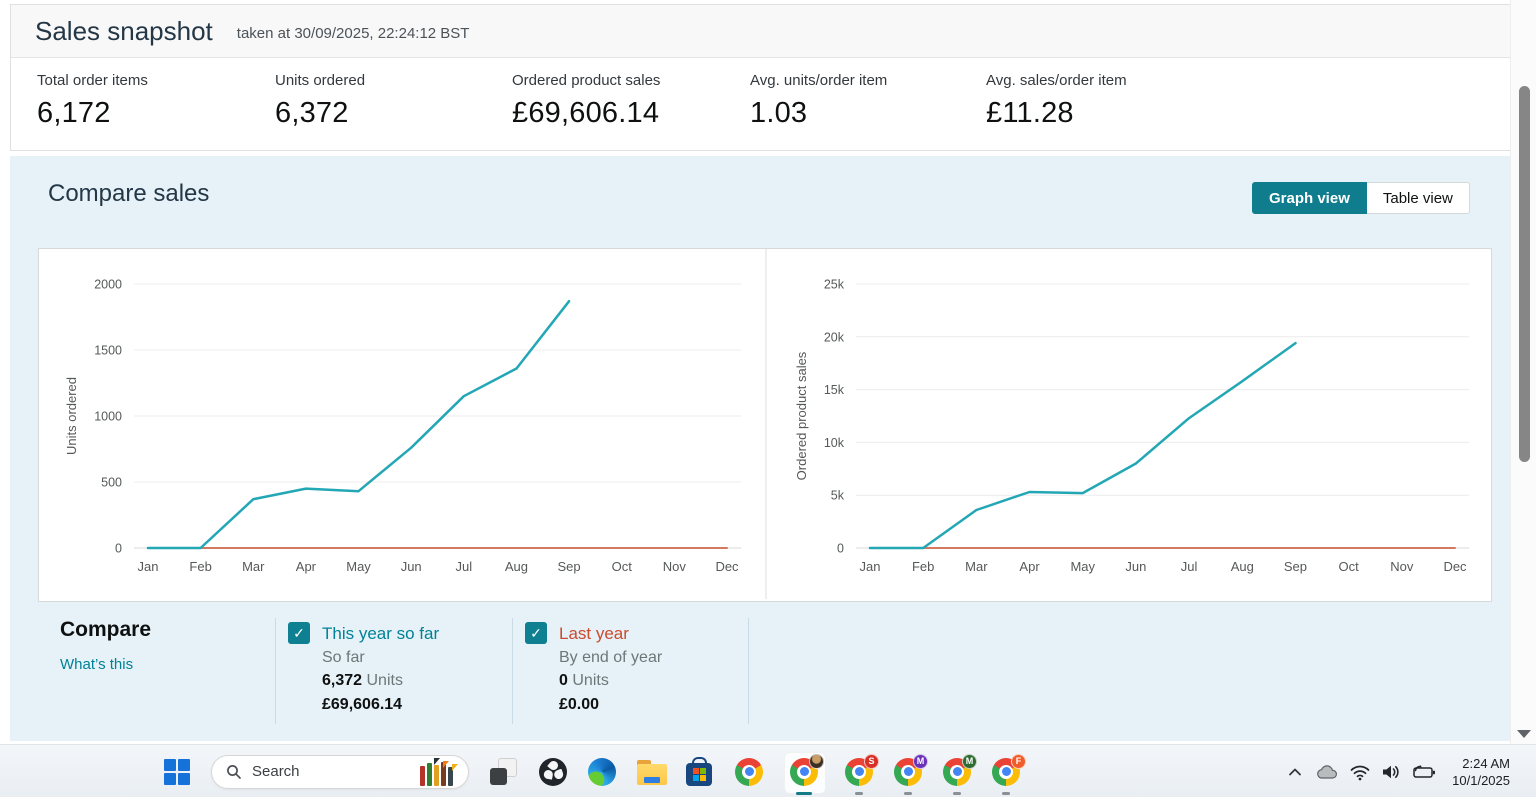 The image size is (1536, 797). Describe the element at coordinates (536, 633) in the screenshot. I see `last-year-checkbox: ✓` at that location.